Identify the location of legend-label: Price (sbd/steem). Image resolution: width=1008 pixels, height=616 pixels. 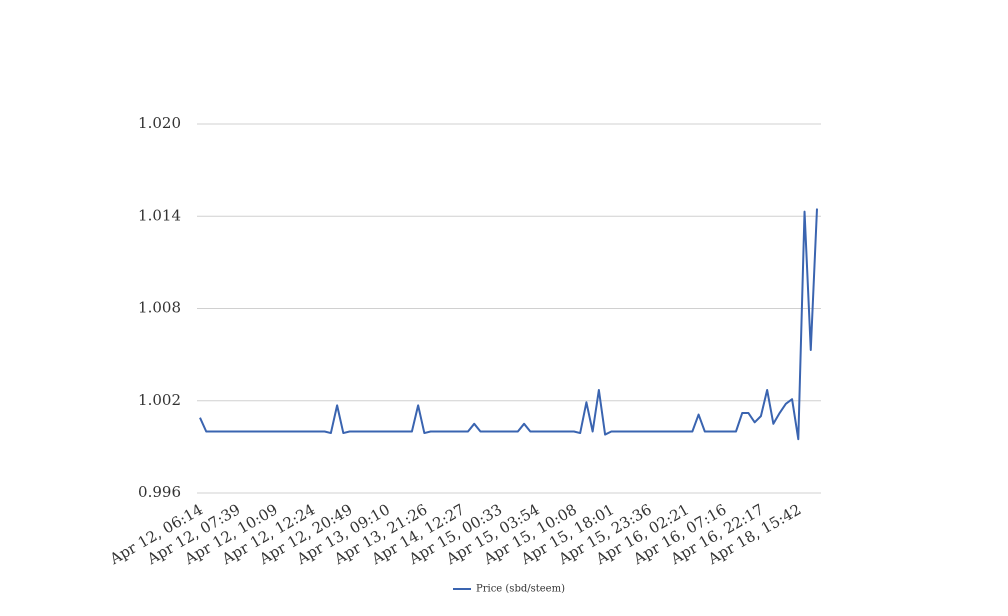
(520, 589).